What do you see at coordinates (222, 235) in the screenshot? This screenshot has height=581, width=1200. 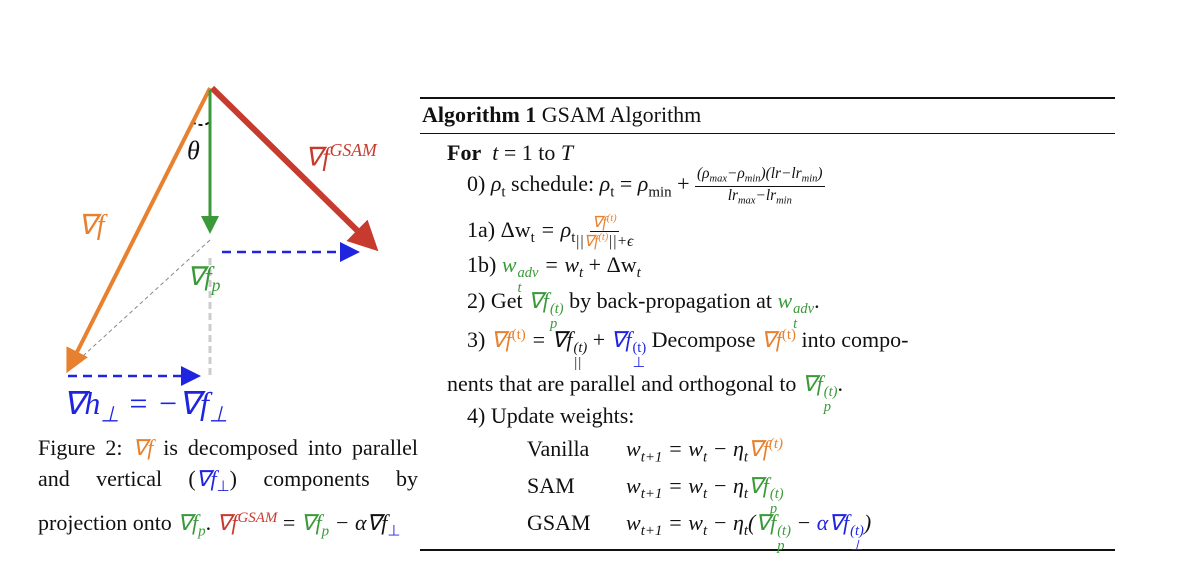 I see `diagram` at bounding box center [222, 235].